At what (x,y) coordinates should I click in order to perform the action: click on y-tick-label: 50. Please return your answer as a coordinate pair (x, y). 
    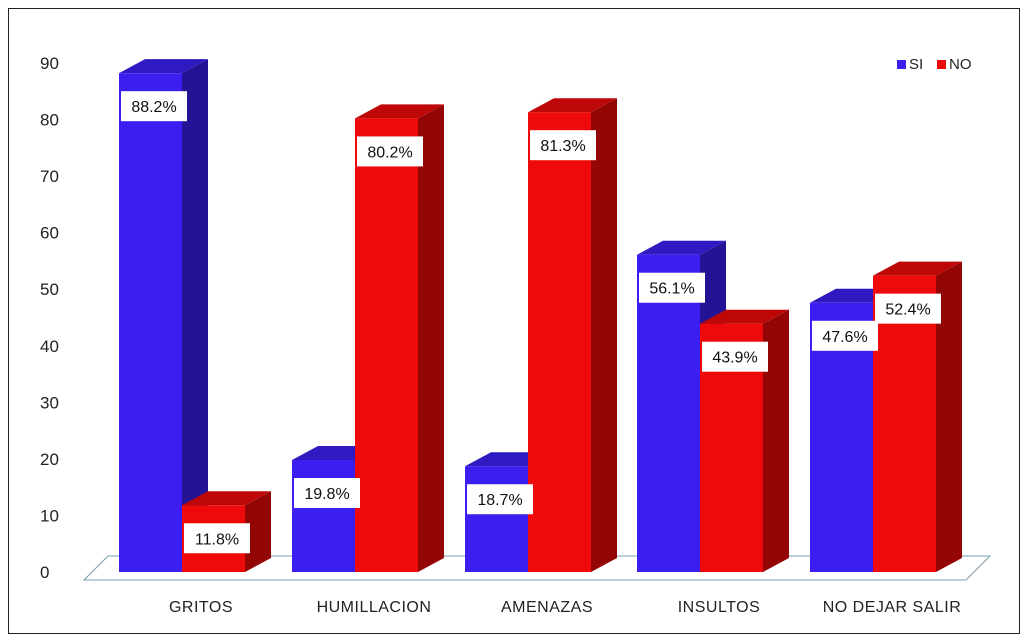
    Looking at the image, I should click on (49, 289).